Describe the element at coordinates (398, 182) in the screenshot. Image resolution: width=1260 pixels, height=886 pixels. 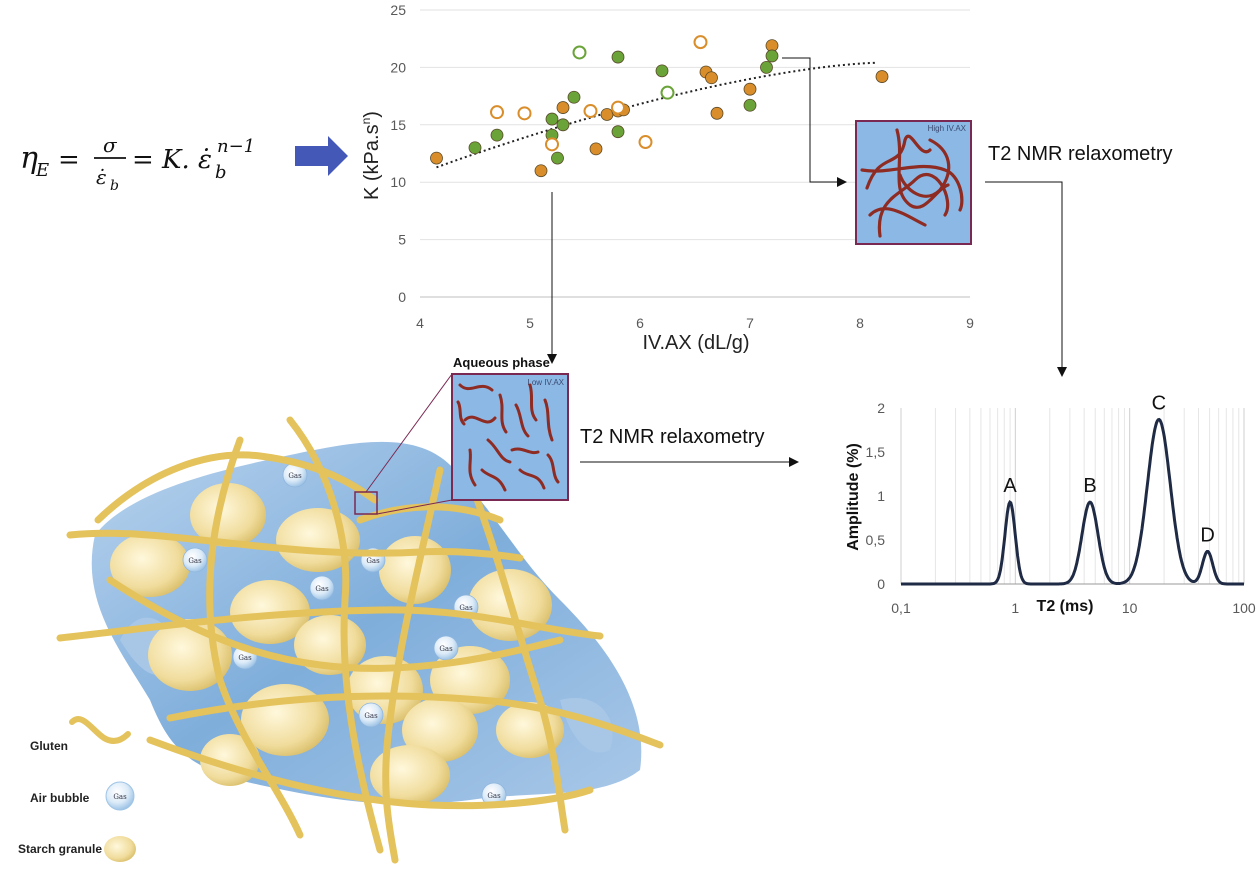
I see `scatter-y-tick: 10` at that location.